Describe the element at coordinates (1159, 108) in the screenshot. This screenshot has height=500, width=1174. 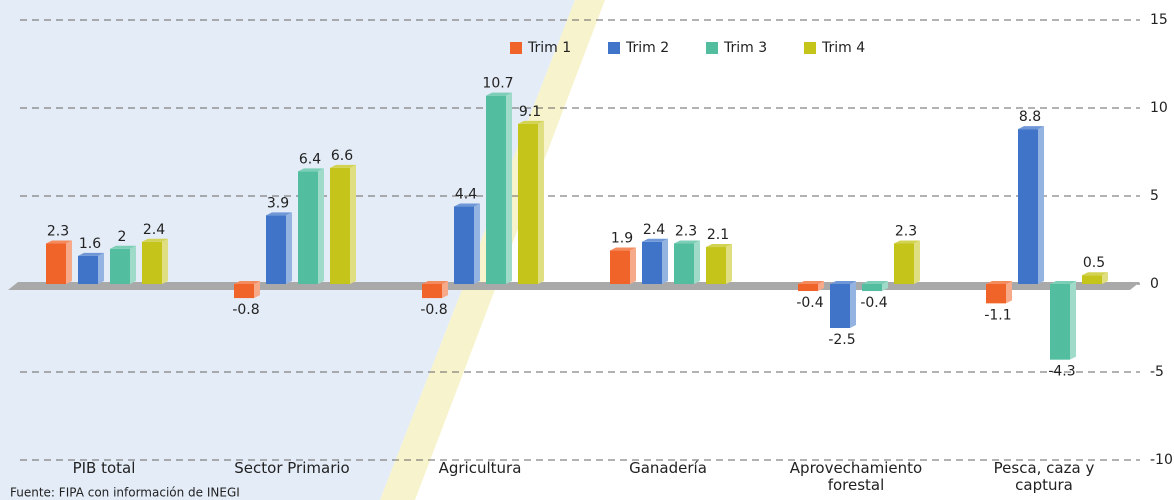
I see `y-tick-label: 10` at that location.